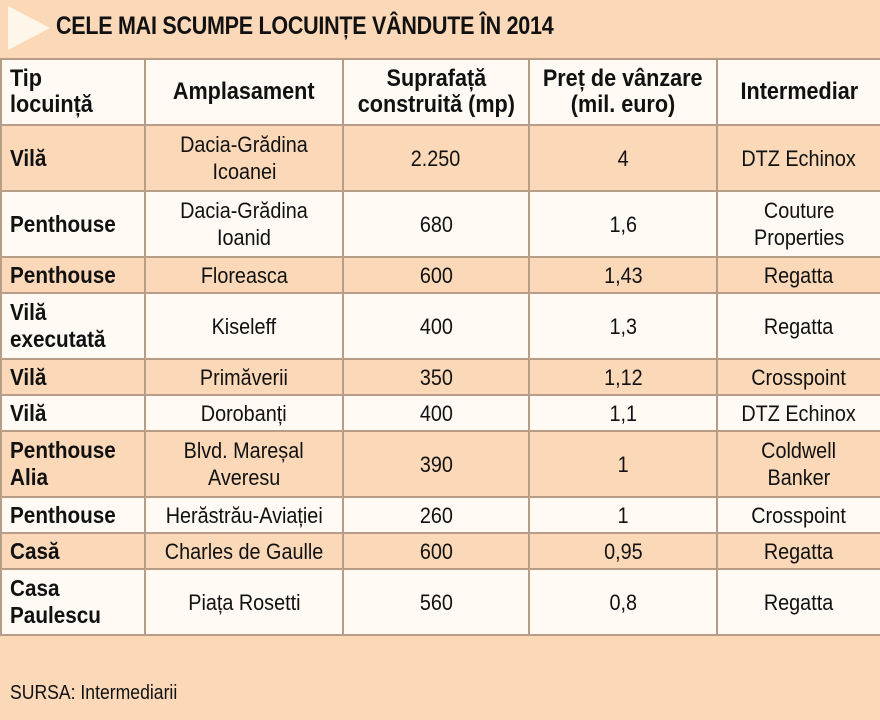 The image size is (880, 720). I want to click on cell-text: executată, so click(58, 339).